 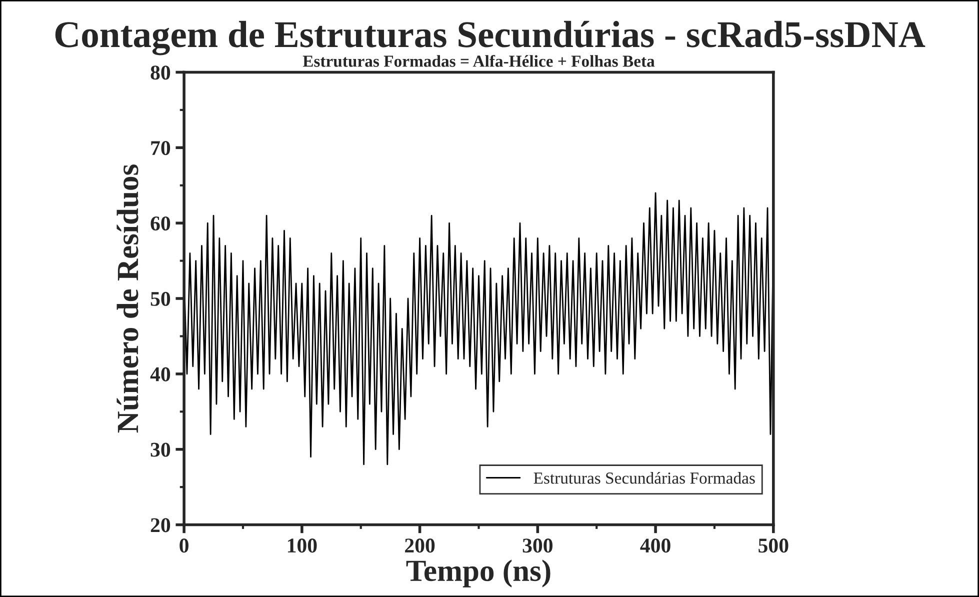 What do you see at coordinates (655, 545) in the screenshot?
I see `x-tick-label: 400` at bounding box center [655, 545].